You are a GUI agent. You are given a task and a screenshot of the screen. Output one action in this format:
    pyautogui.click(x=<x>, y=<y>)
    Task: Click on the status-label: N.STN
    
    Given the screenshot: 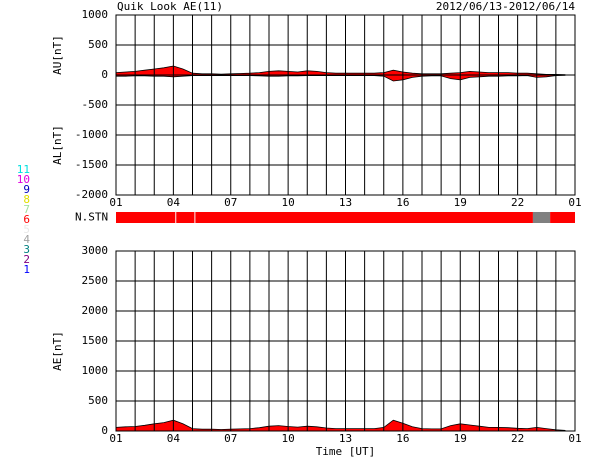 What is the action you would take?
    pyautogui.click(x=91, y=217)
    